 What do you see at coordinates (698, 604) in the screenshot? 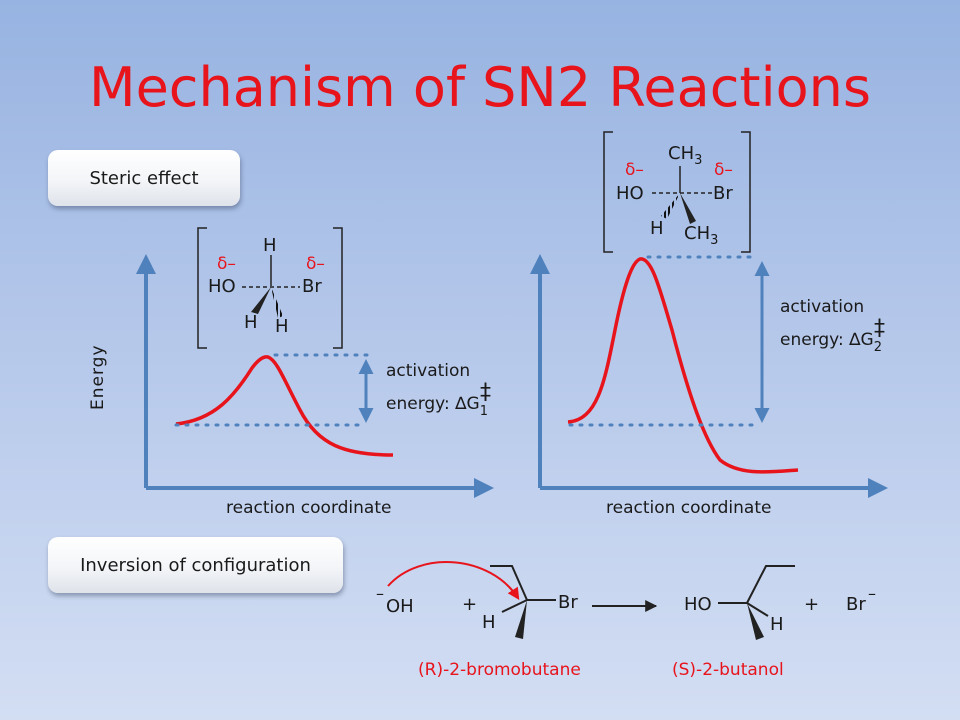
I see `product-ho: HO` at bounding box center [698, 604].